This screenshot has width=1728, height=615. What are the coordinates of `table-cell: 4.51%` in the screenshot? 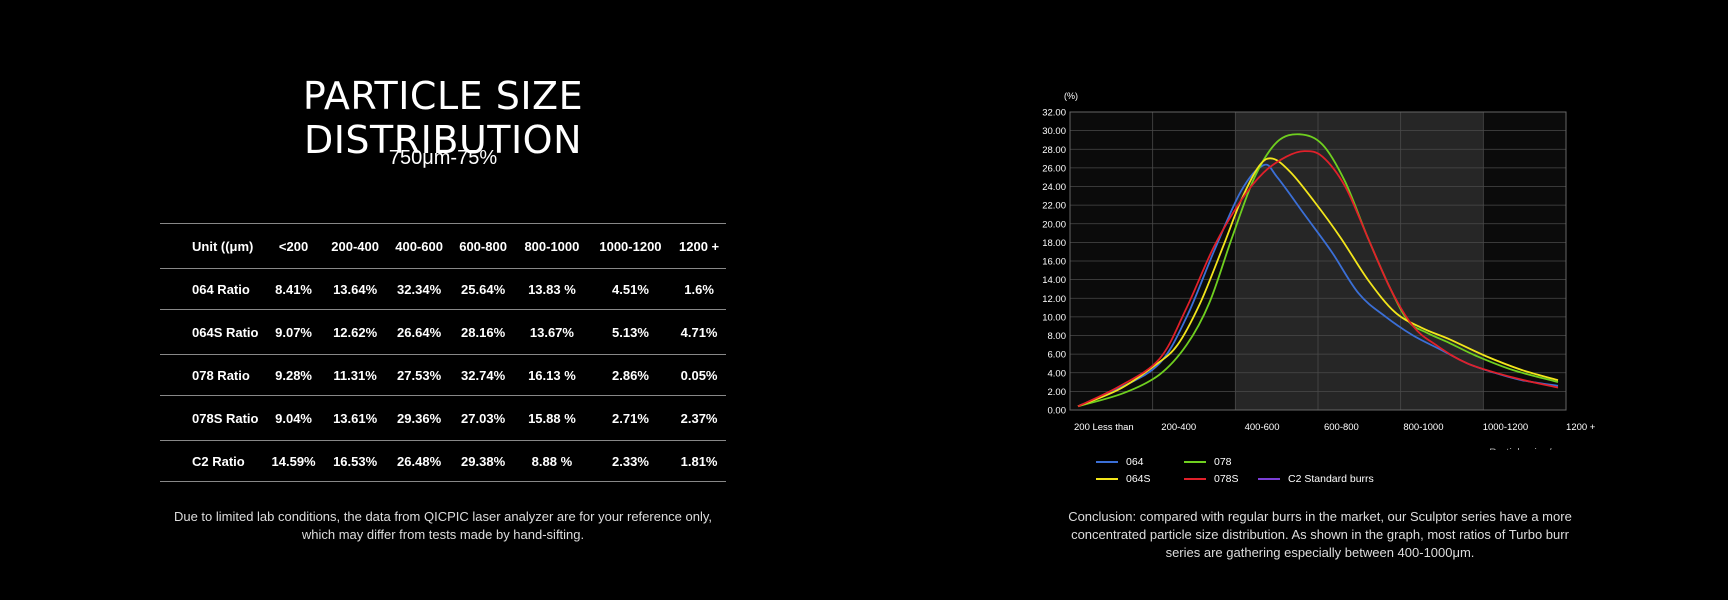 It's located at (630, 289).